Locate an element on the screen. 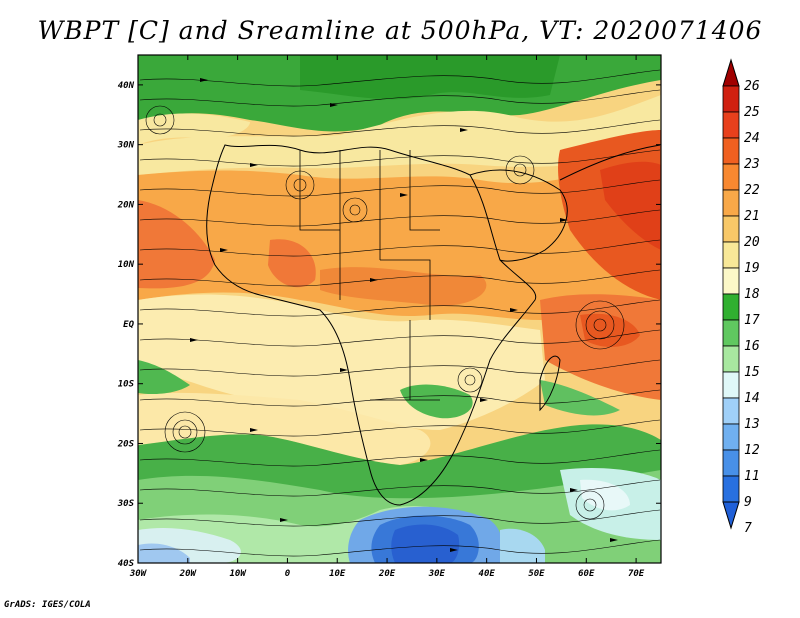 The height and width of the screenshot is (618, 800). colorbar-label: 23 is located at coordinates (752, 164).